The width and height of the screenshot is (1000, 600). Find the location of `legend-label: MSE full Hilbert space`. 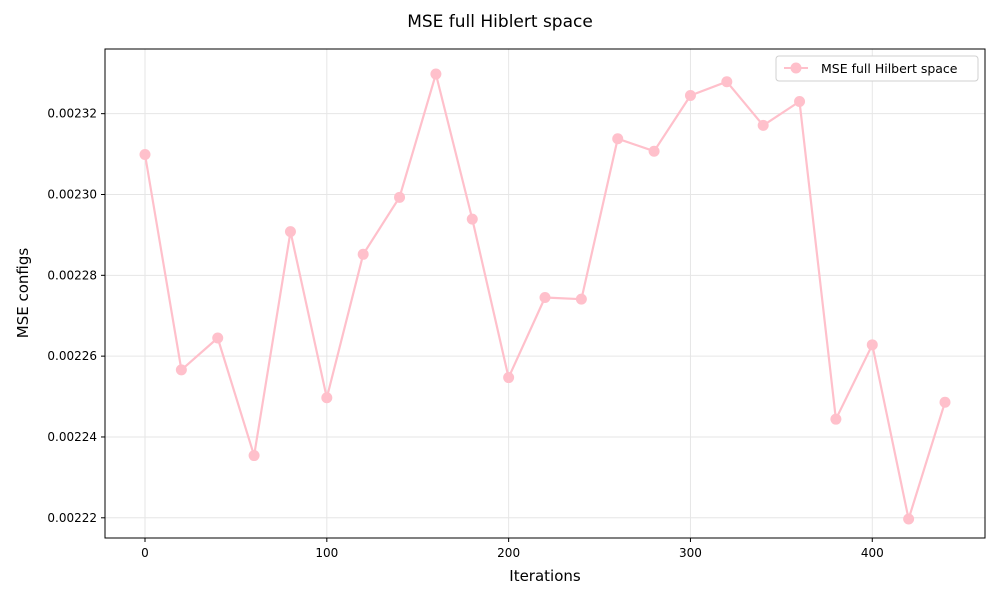

legend-label: MSE full Hilbert space is located at coordinates (889, 68).